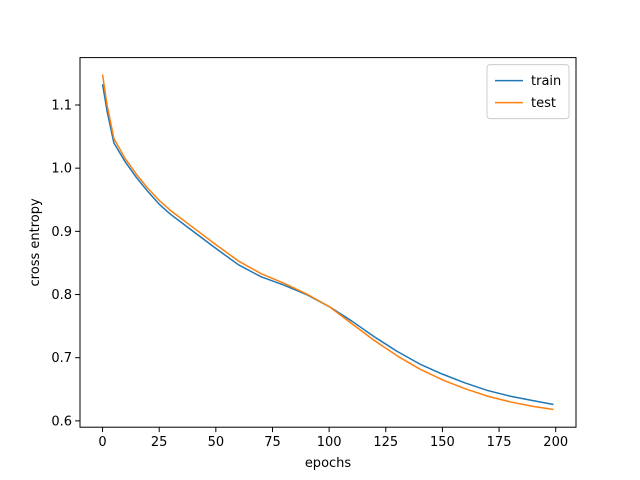 The width and height of the screenshot is (640, 480). What do you see at coordinates (102, 442) in the screenshot?
I see `x-tick-label: 0` at bounding box center [102, 442].